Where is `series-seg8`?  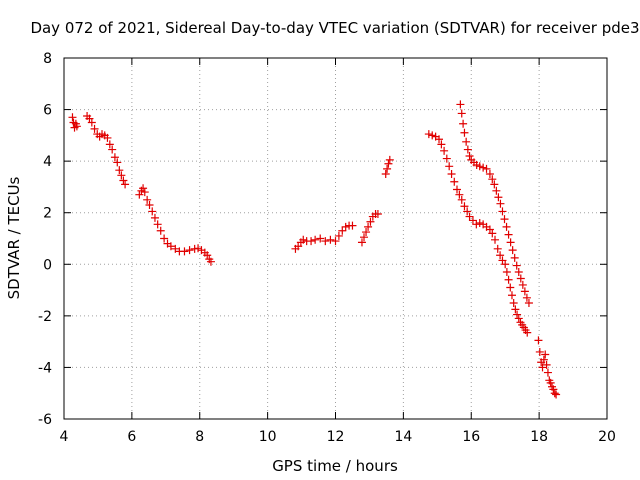
series-seg8 is located at coordinates (494, 203).